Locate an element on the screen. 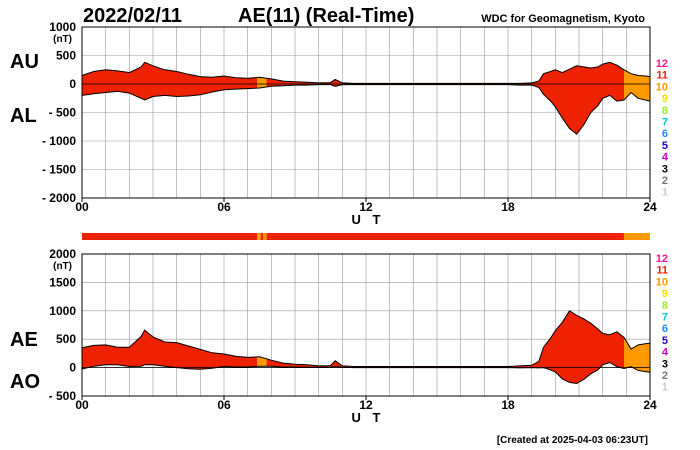  y-tick-label: - 1000 is located at coordinates (59, 141).